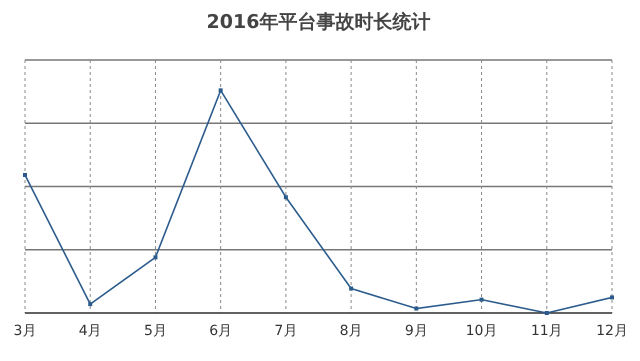 The height and width of the screenshot is (361, 640). I want to click on x-tick-label: 12月, so click(612, 331).